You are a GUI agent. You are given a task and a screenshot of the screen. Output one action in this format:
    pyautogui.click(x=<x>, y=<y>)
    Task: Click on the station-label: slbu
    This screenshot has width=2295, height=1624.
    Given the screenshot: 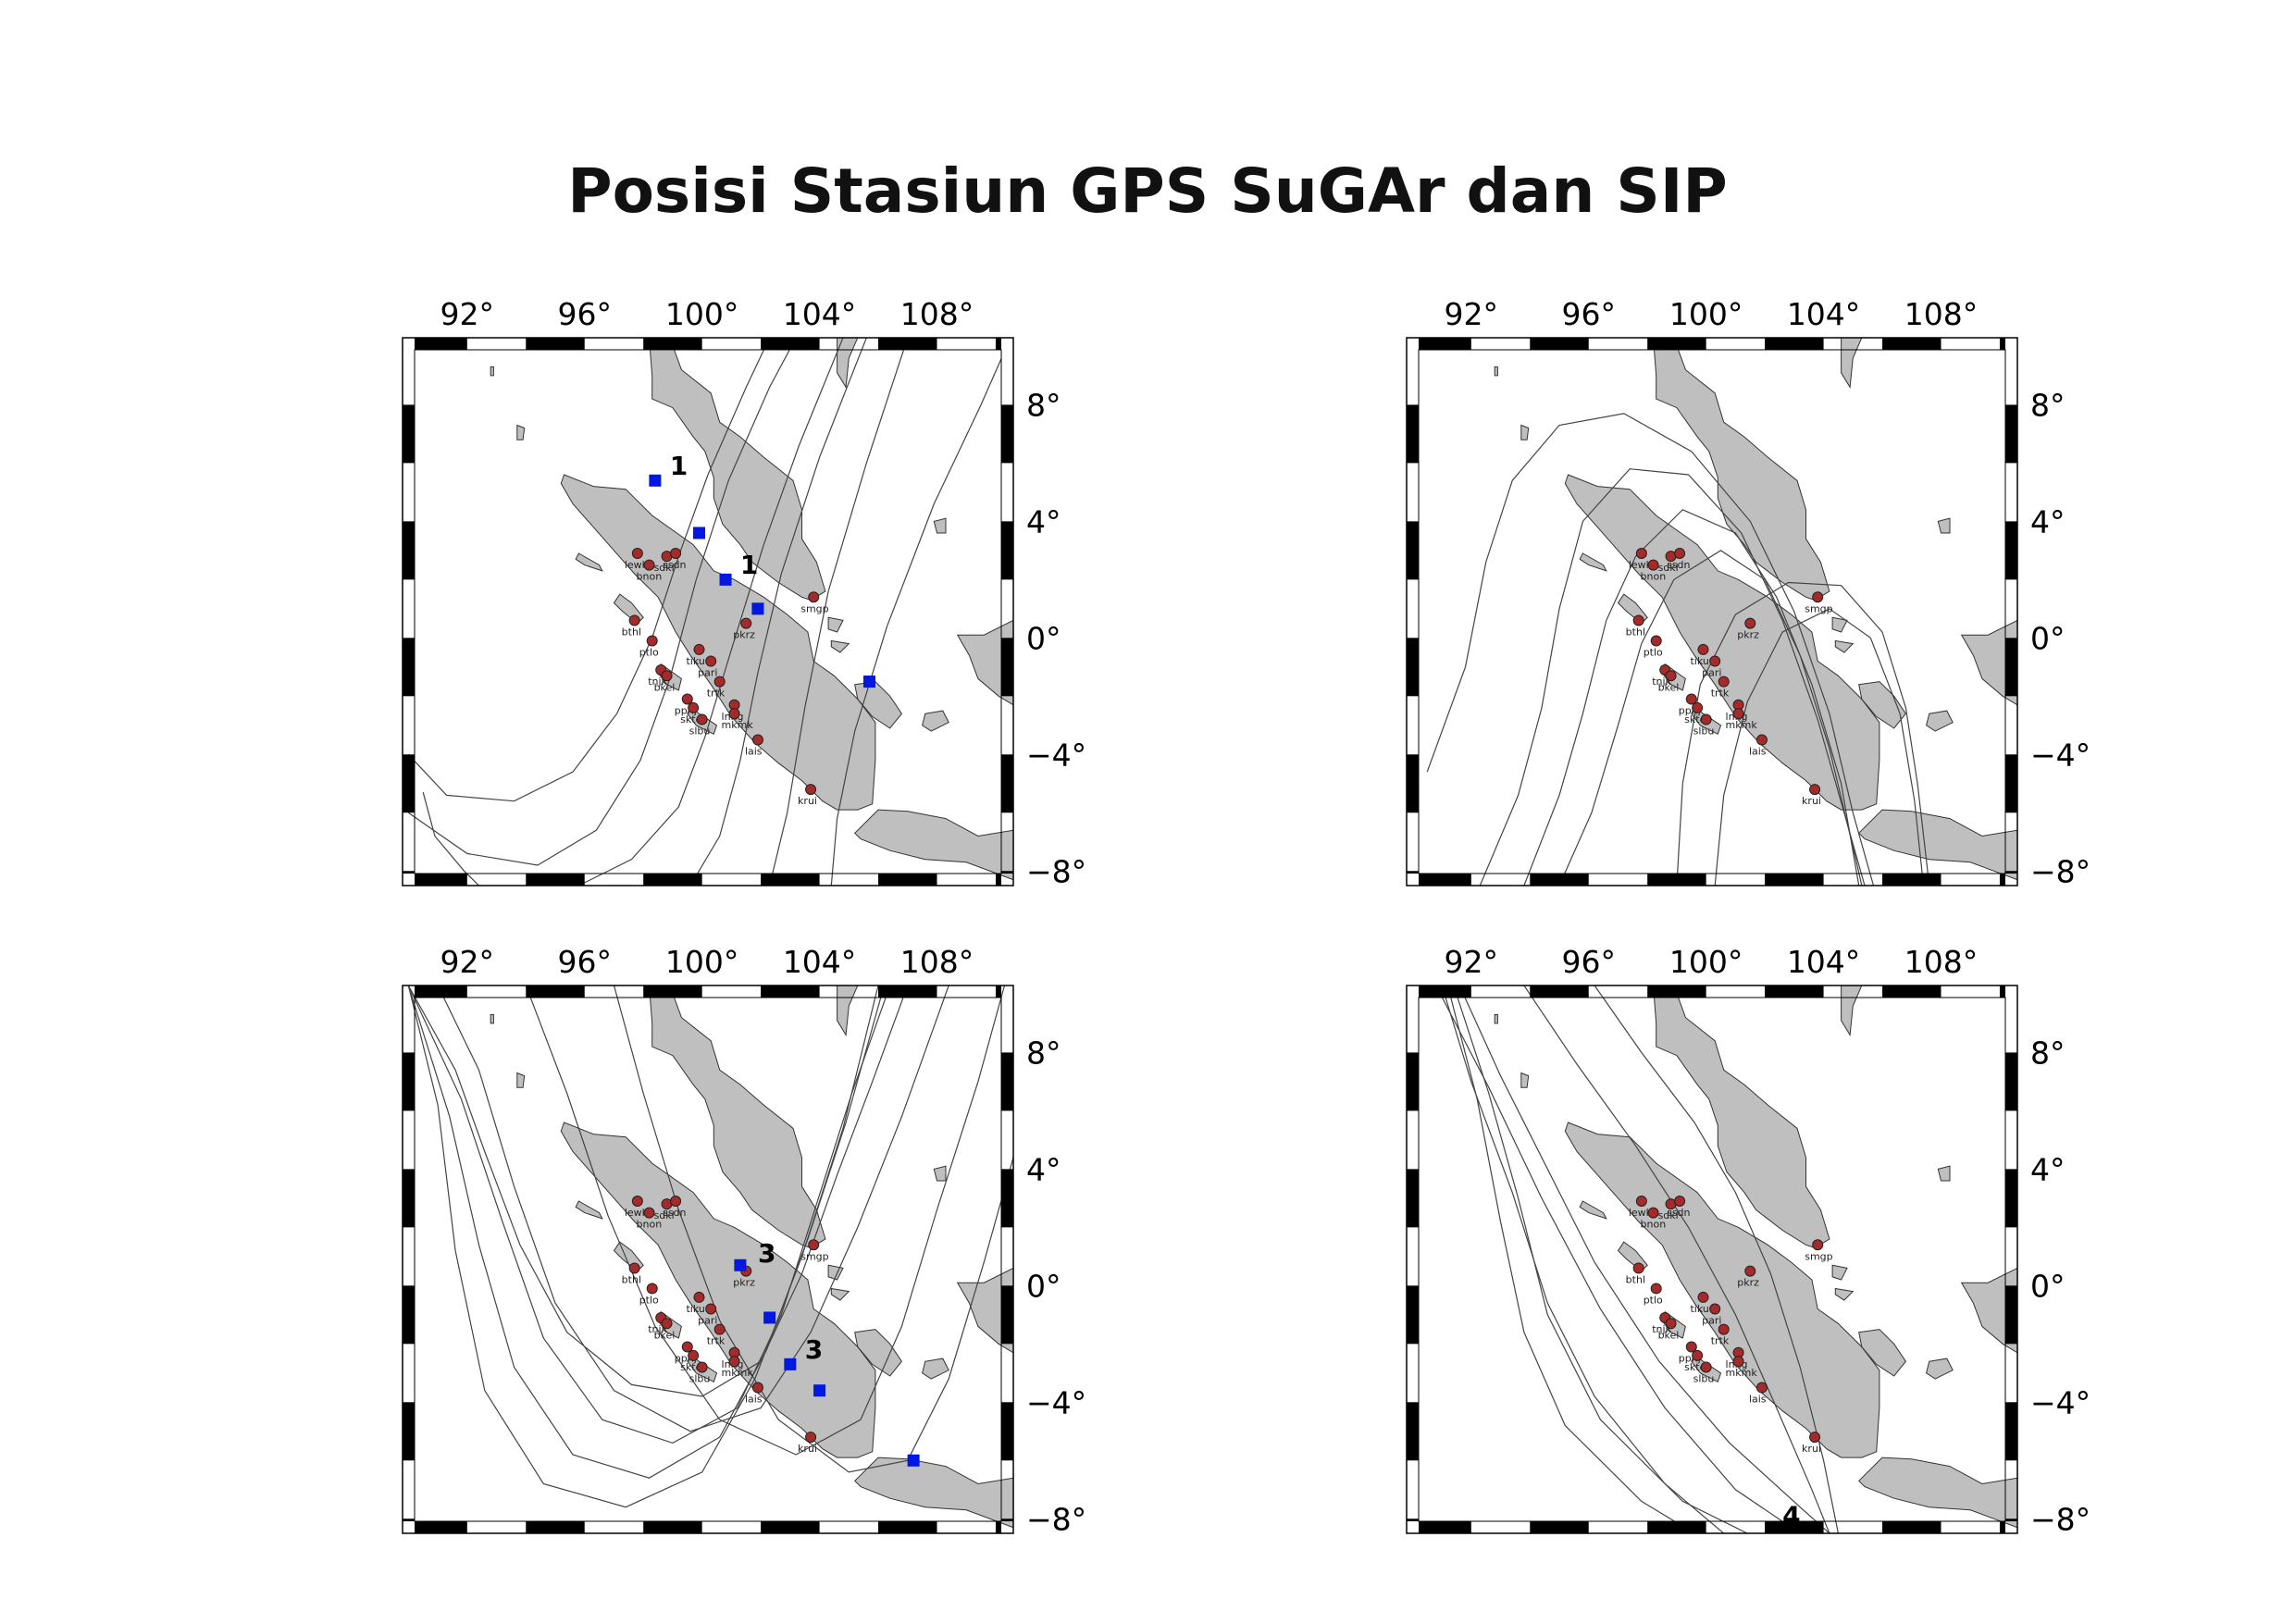 What is the action you would take?
    pyautogui.click(x=1704, y=1379)
    